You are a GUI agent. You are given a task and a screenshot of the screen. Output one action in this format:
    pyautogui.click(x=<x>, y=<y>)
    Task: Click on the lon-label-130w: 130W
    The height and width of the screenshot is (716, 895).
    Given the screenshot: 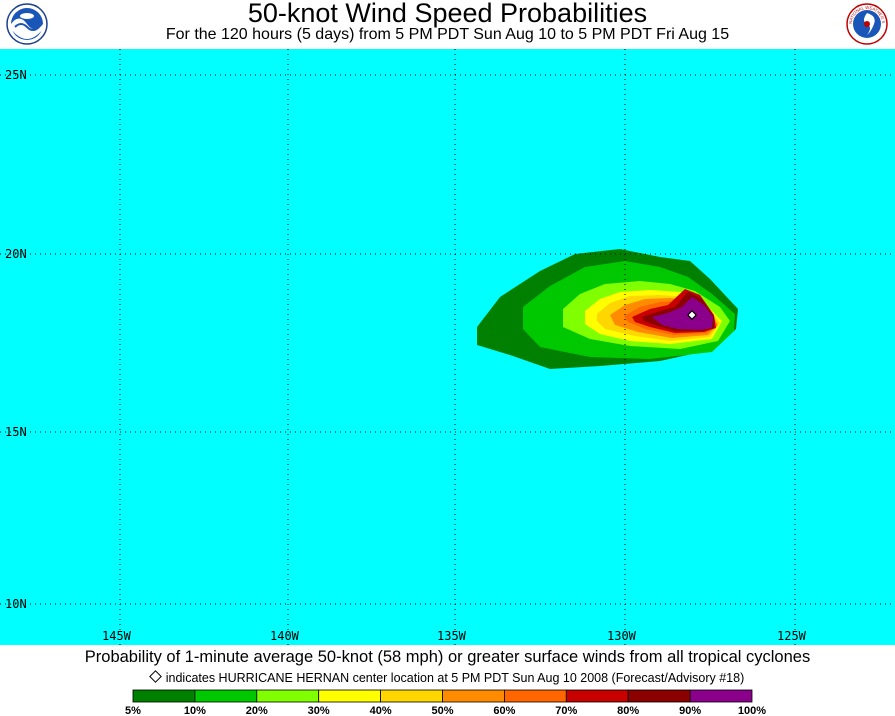 What is the action you would take?
    pyautogui.click(x=622, y=636)
    